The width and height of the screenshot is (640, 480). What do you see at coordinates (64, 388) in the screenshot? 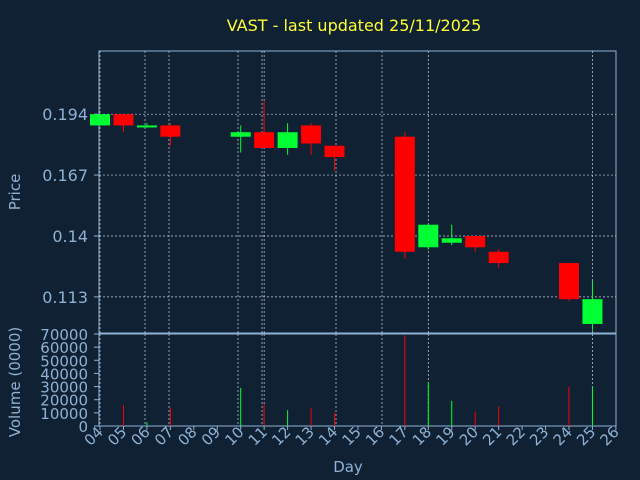
I see `volume-tick-label: 30000` at bounding box center [64, 388].